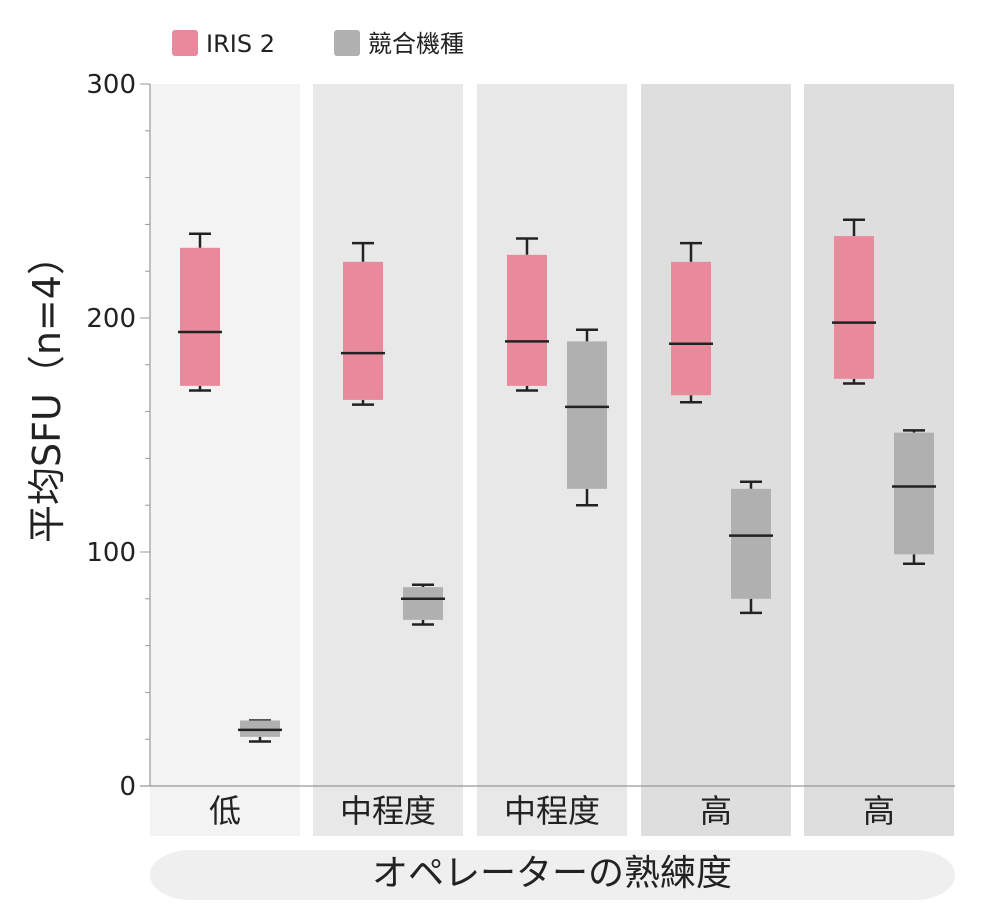 The height and width of the screenshot is (919, 1000). I want to click on legend-label: 競合機種, so click(416, 44).